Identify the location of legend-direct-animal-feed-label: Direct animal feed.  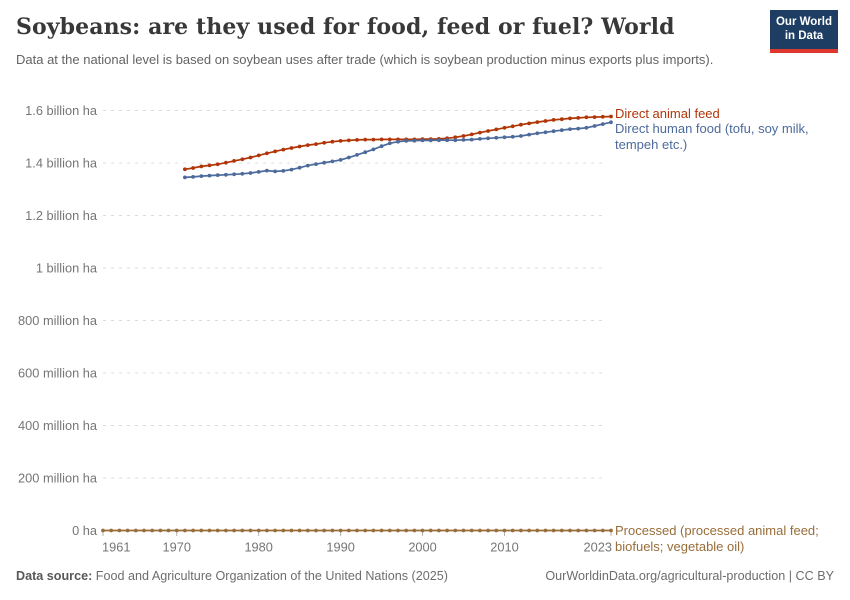
(667, 113).